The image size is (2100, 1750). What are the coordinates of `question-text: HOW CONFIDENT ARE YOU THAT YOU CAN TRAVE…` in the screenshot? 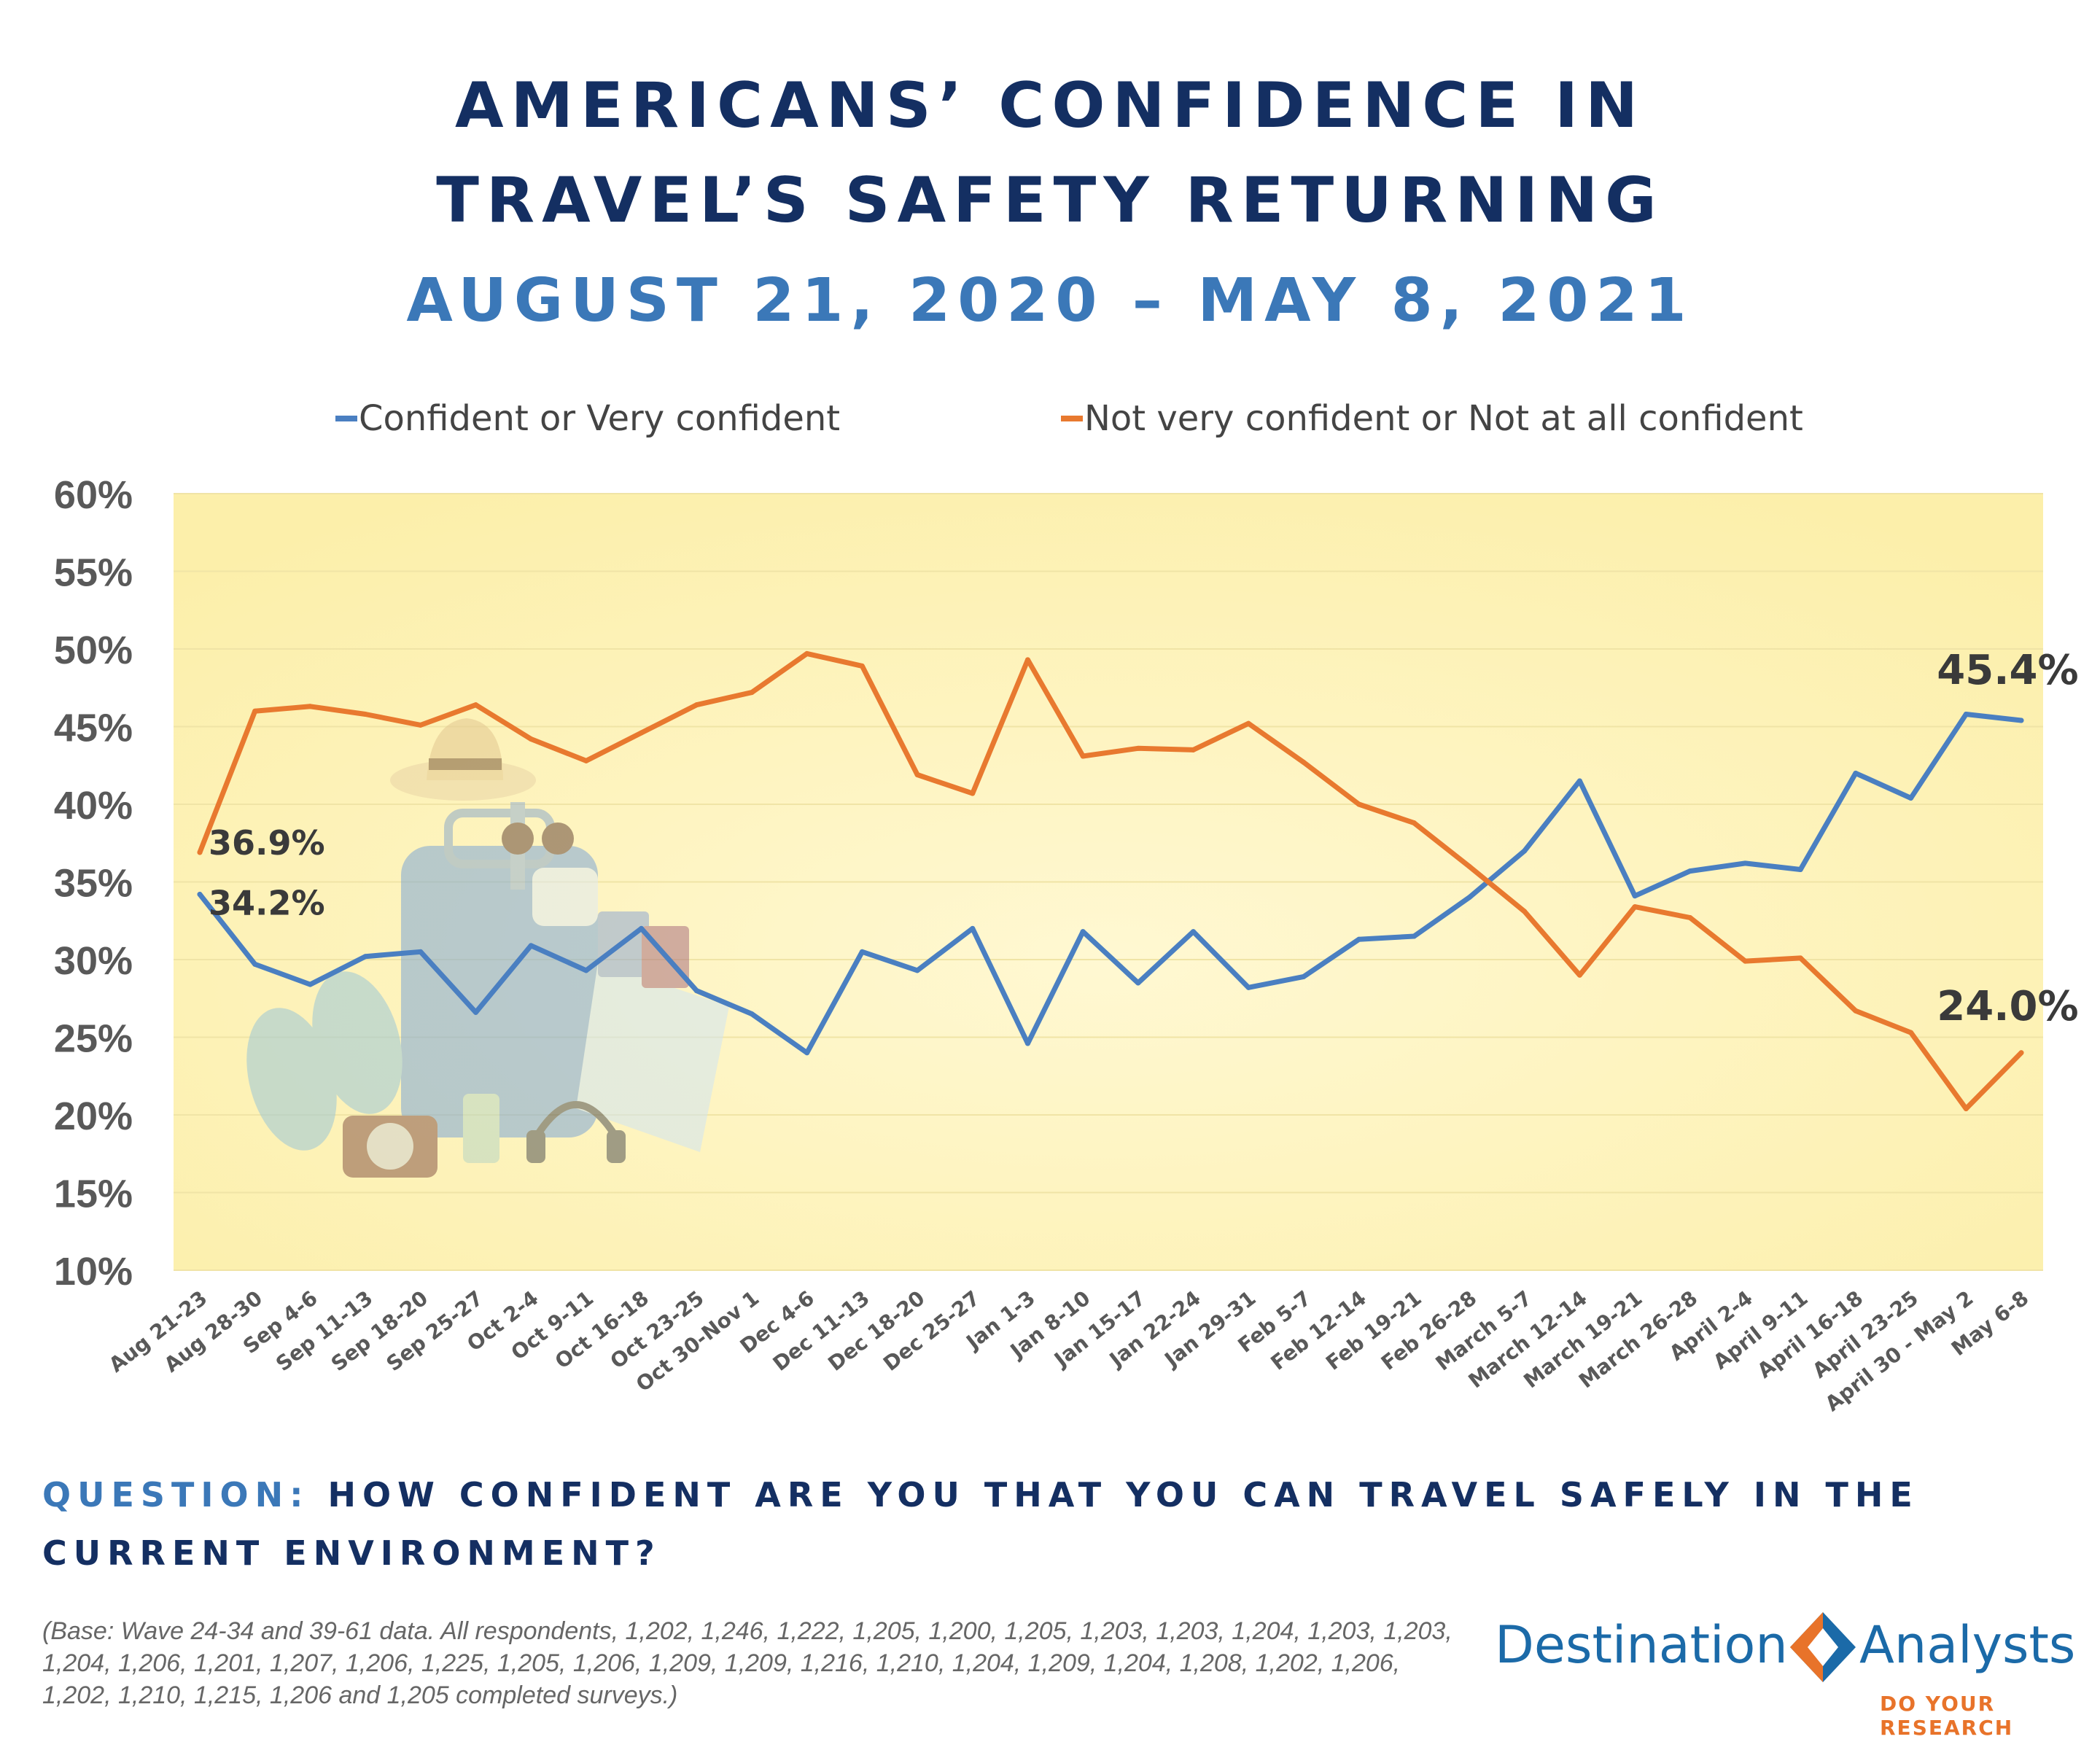 It's located at (980, 1524).